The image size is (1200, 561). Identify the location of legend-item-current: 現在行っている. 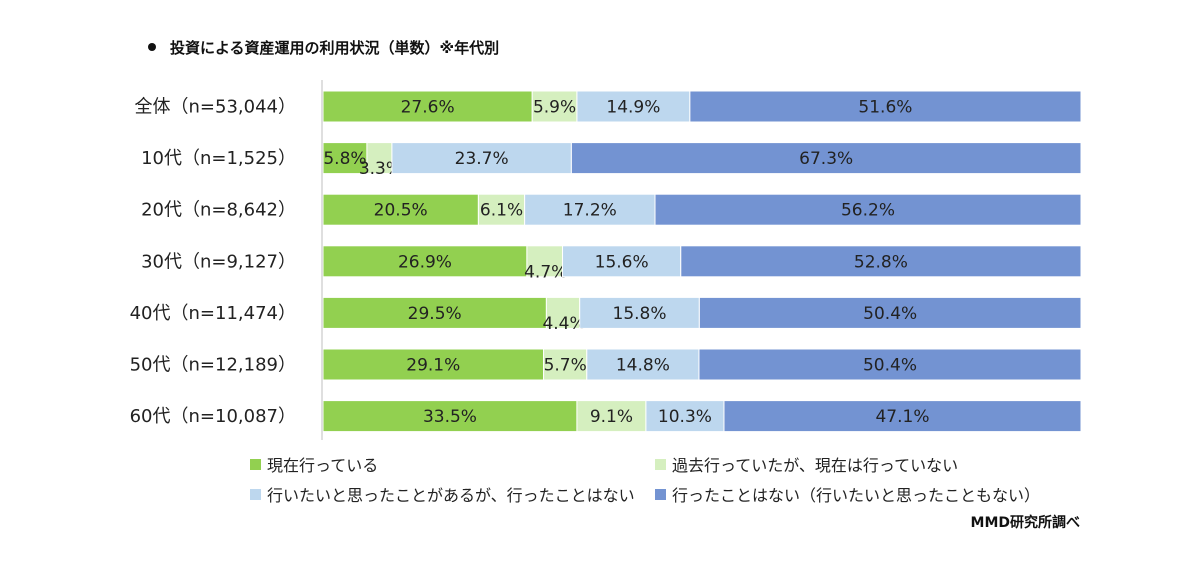
(314, 464).